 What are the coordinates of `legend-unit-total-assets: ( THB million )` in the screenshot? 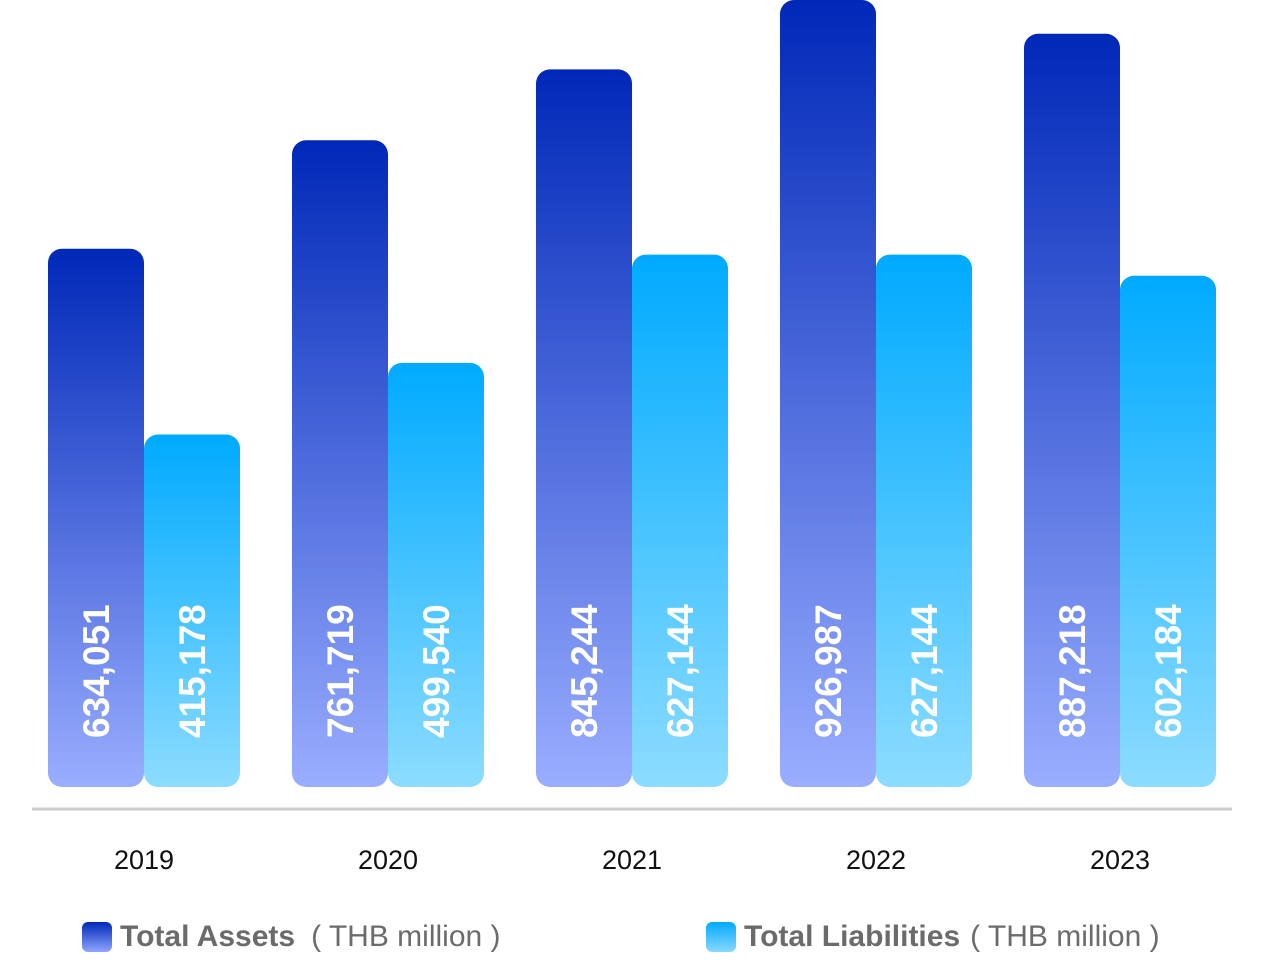 It's located at (406, 936).